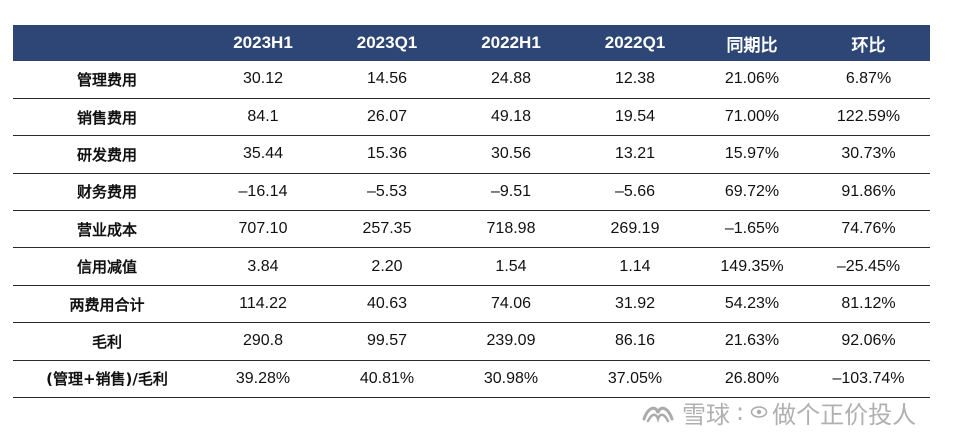 This screenshot has width=954, height=441. Describe the element at coordinates (511, 266) in the screenshot. I see `table-cell: 1.54` at that location.